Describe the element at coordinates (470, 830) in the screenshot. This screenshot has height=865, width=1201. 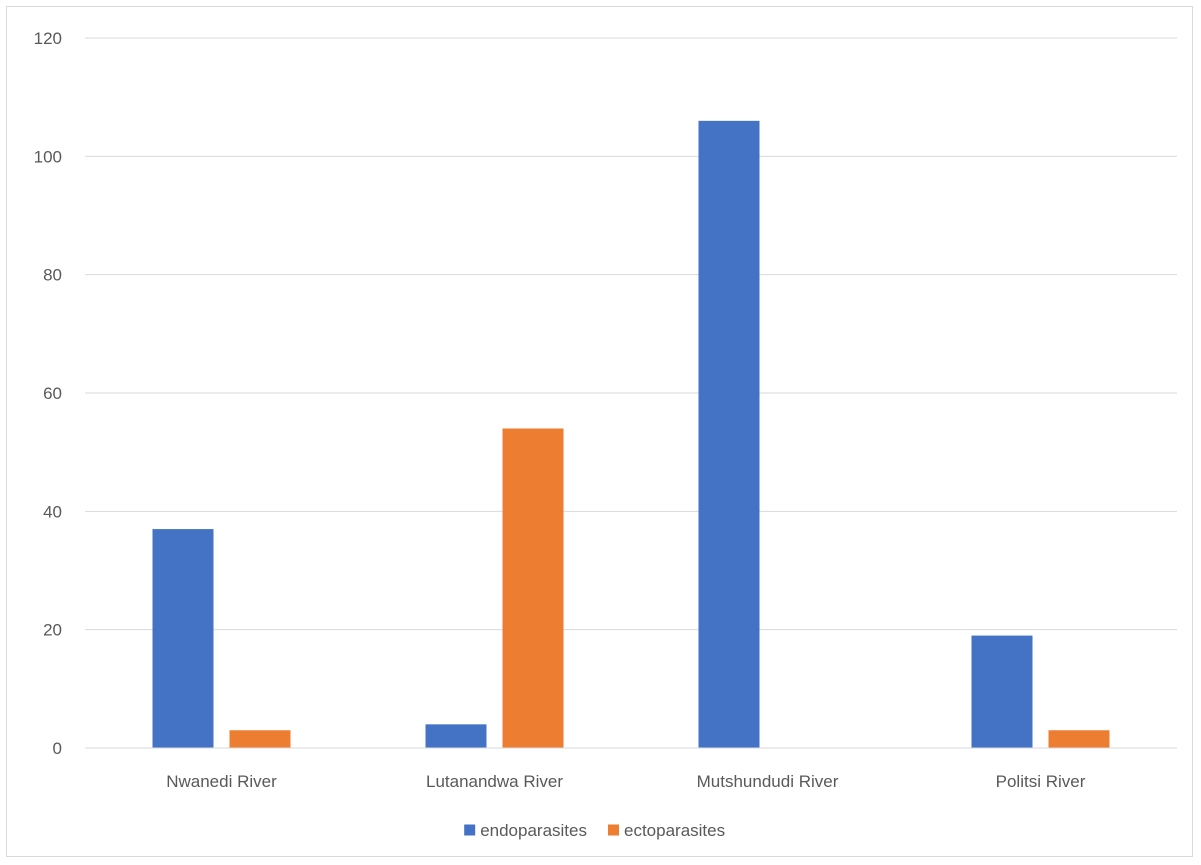
I see `legend-swatch-endoparasites` at that location.